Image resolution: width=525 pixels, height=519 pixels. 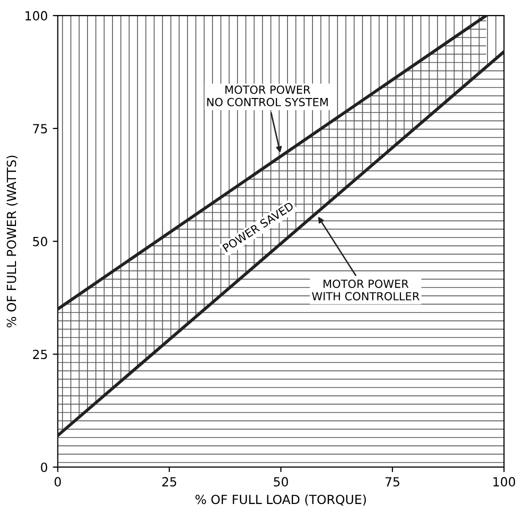 What do you see at coordinates (366, 290) in the screenshot?
I see `annotation: MOTOR POWER WITH CONTROLLER` at bounding box center [366, 290].